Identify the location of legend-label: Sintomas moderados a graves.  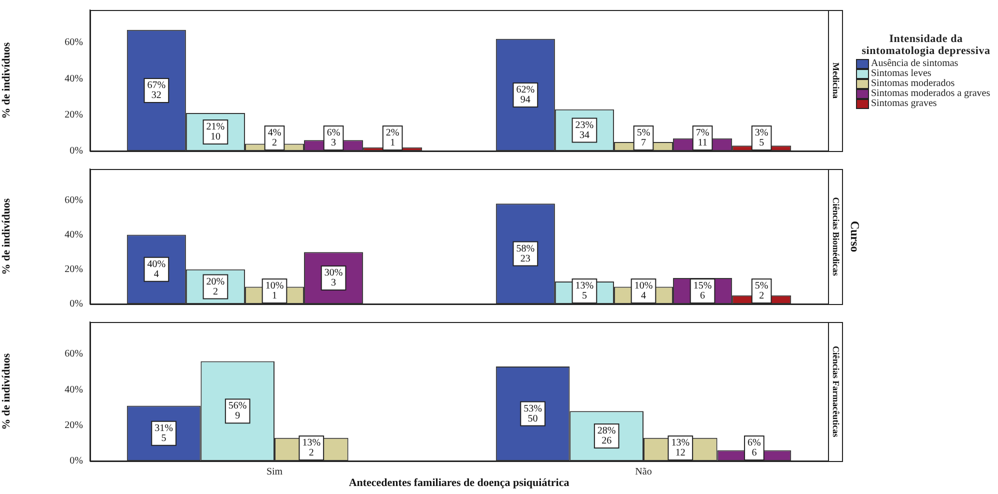
(930, 93).